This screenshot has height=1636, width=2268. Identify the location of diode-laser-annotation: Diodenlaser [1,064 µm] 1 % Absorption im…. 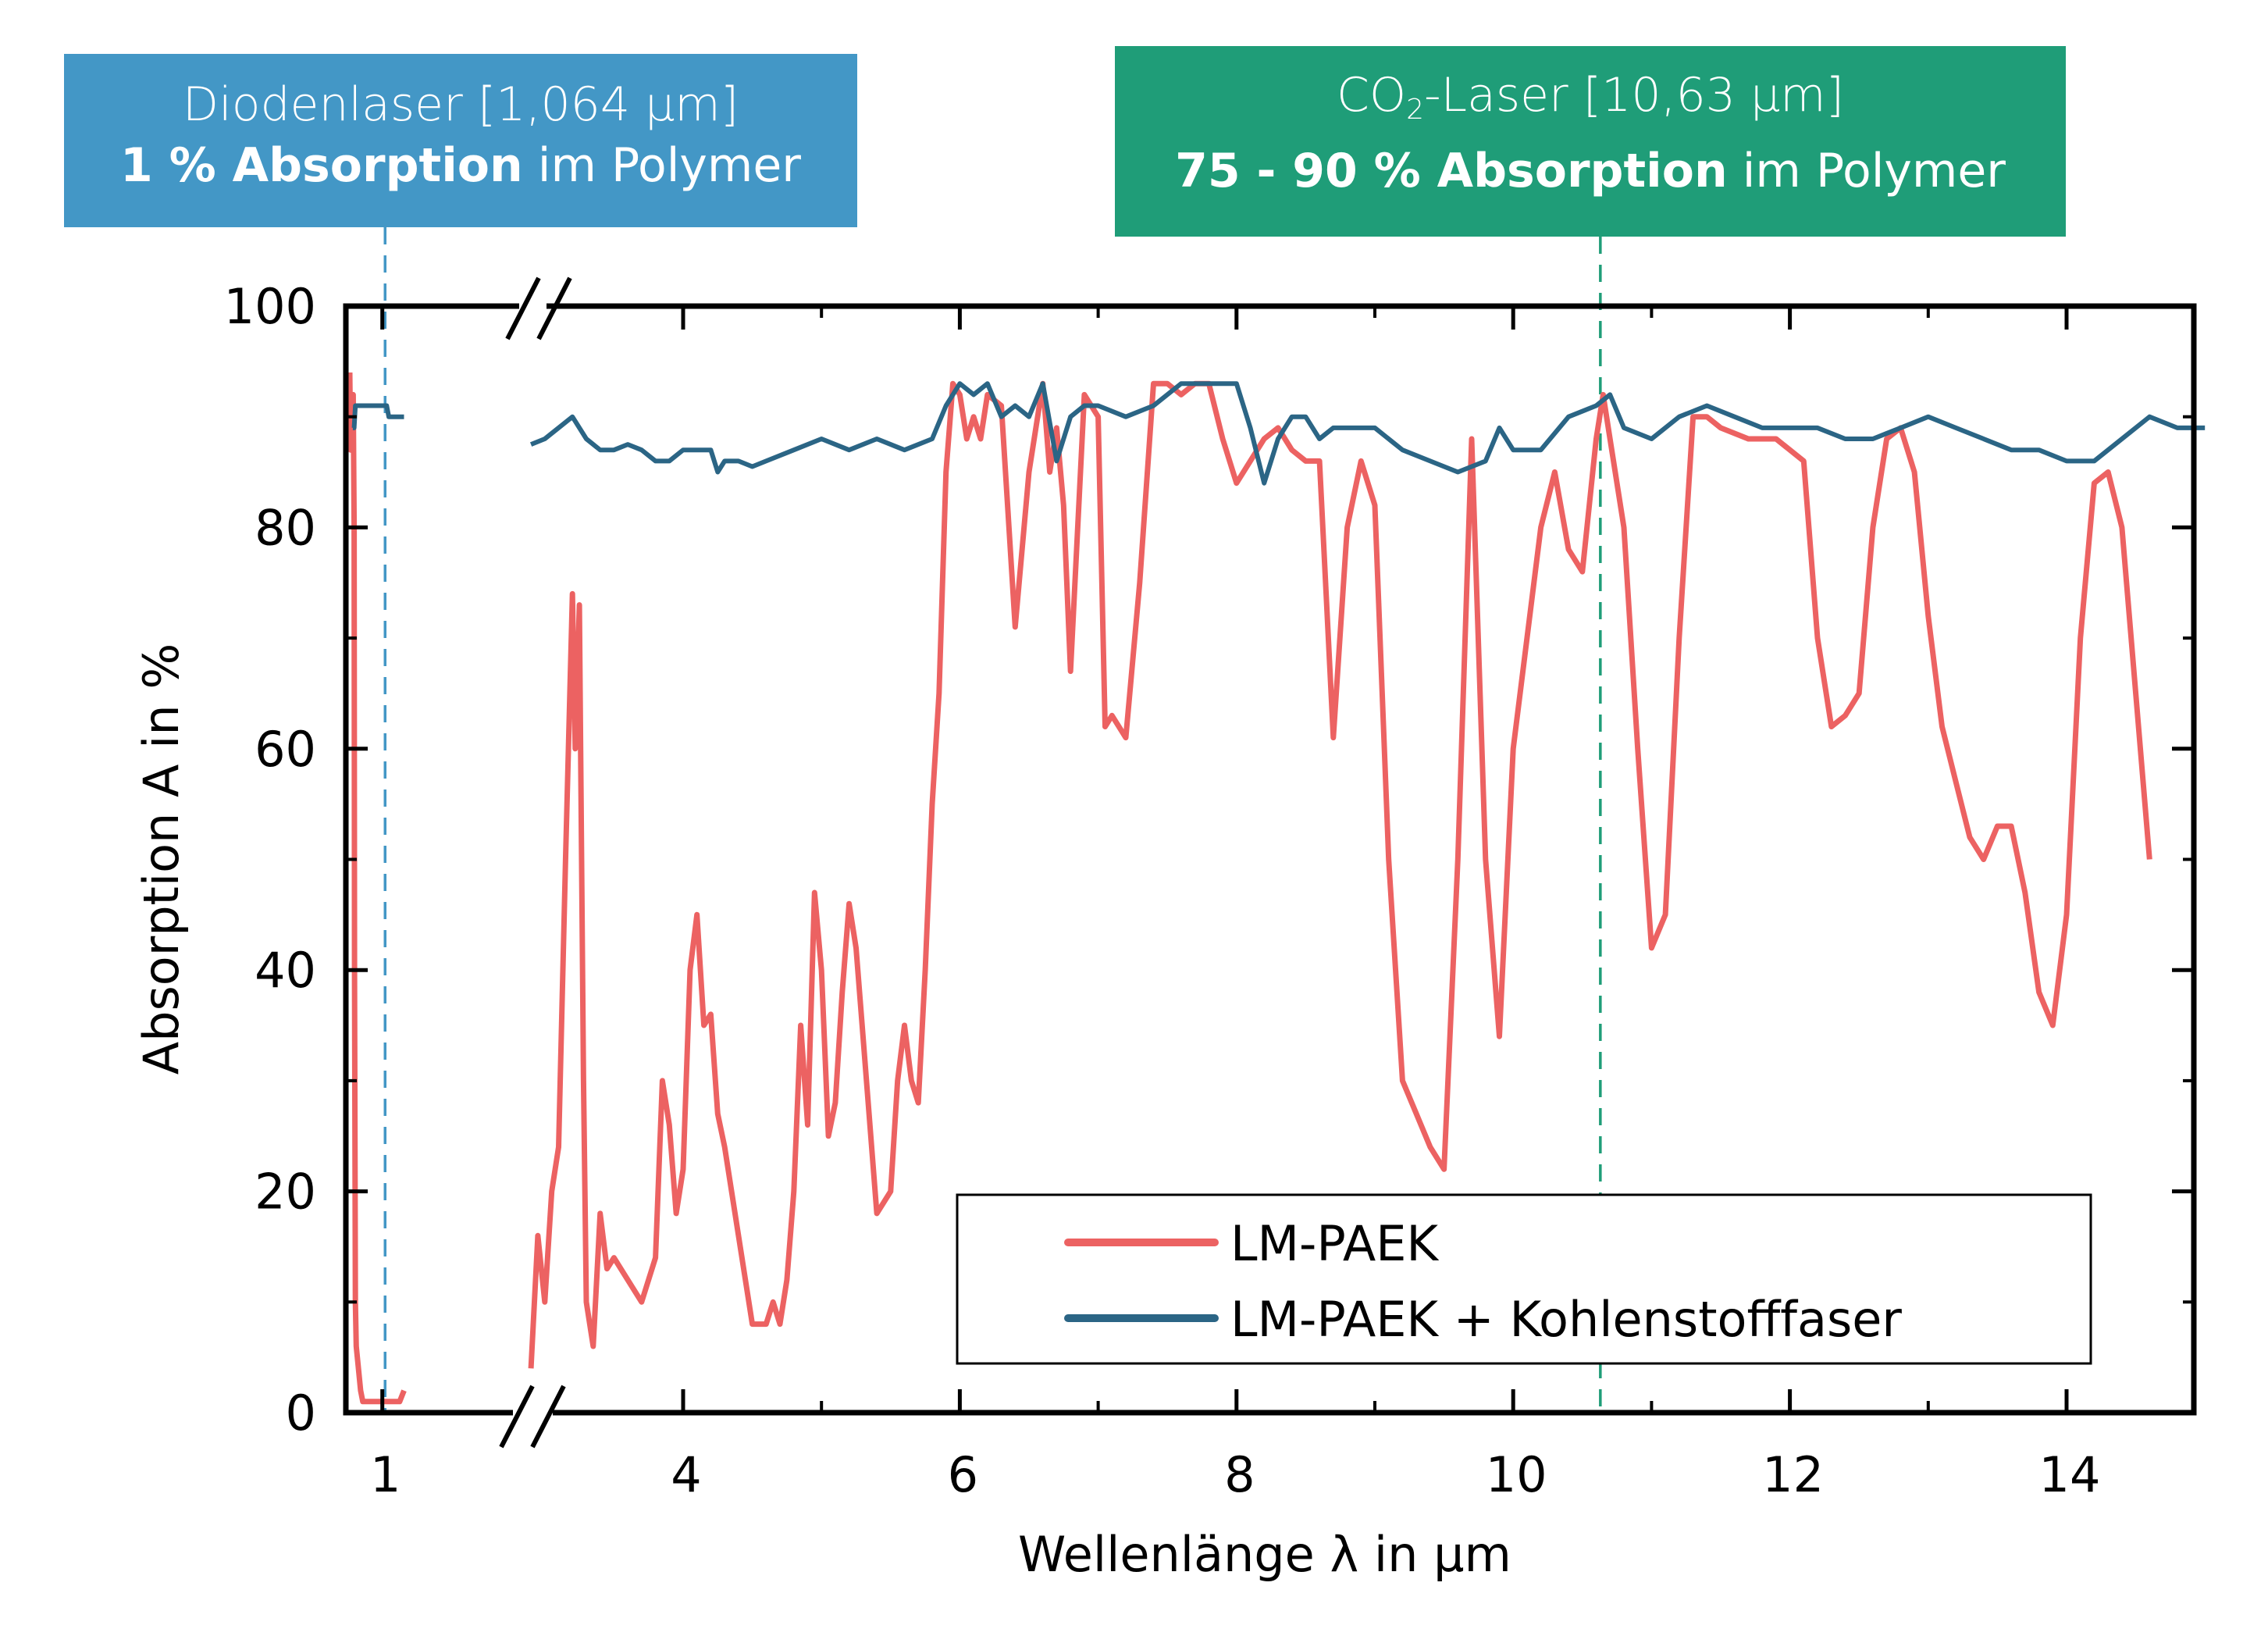
(460, 140).